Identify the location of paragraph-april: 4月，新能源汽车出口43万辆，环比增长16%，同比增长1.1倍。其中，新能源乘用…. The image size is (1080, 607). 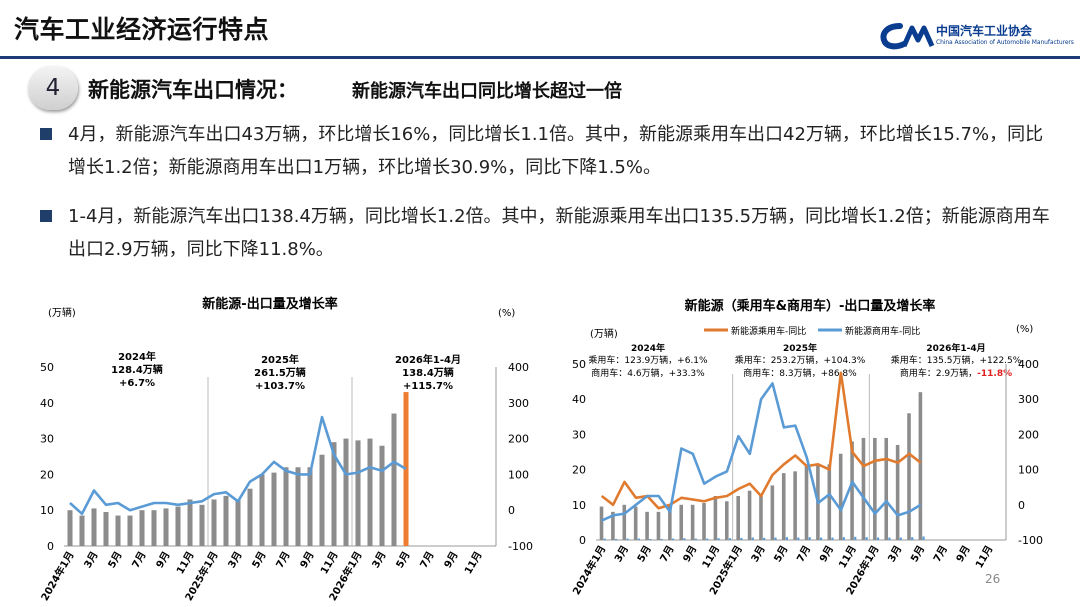
(550, 151).